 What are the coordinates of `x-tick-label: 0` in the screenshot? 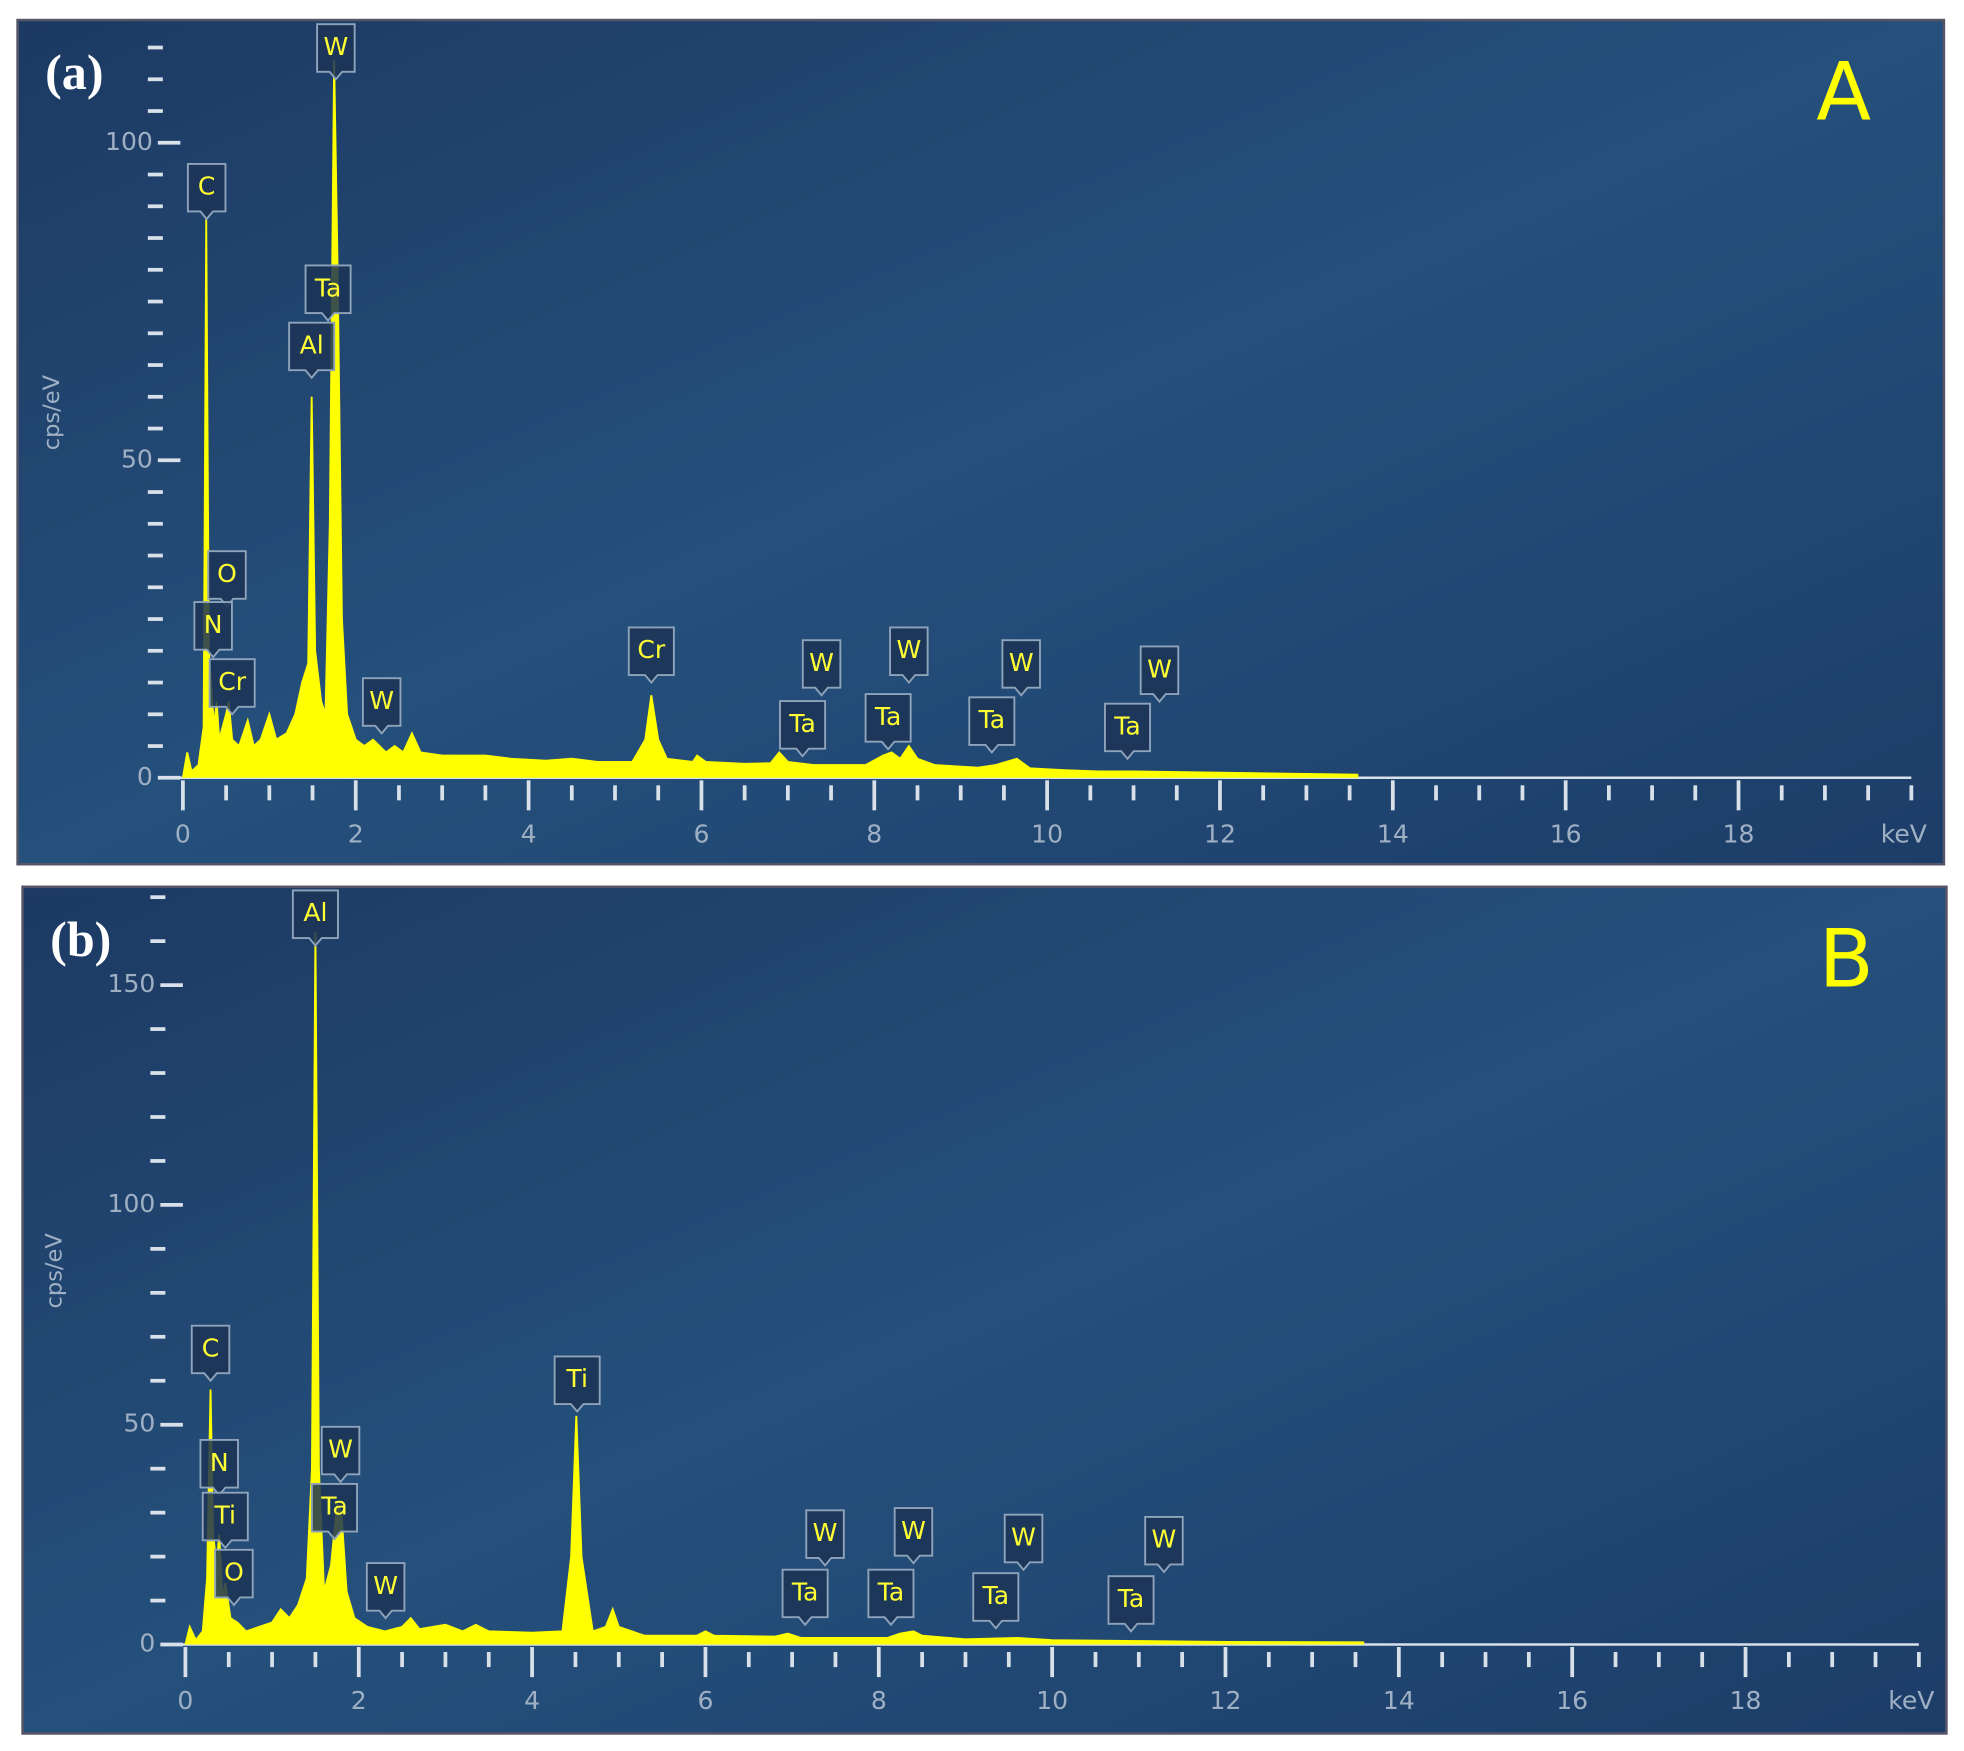 It's located at (185, 1700).